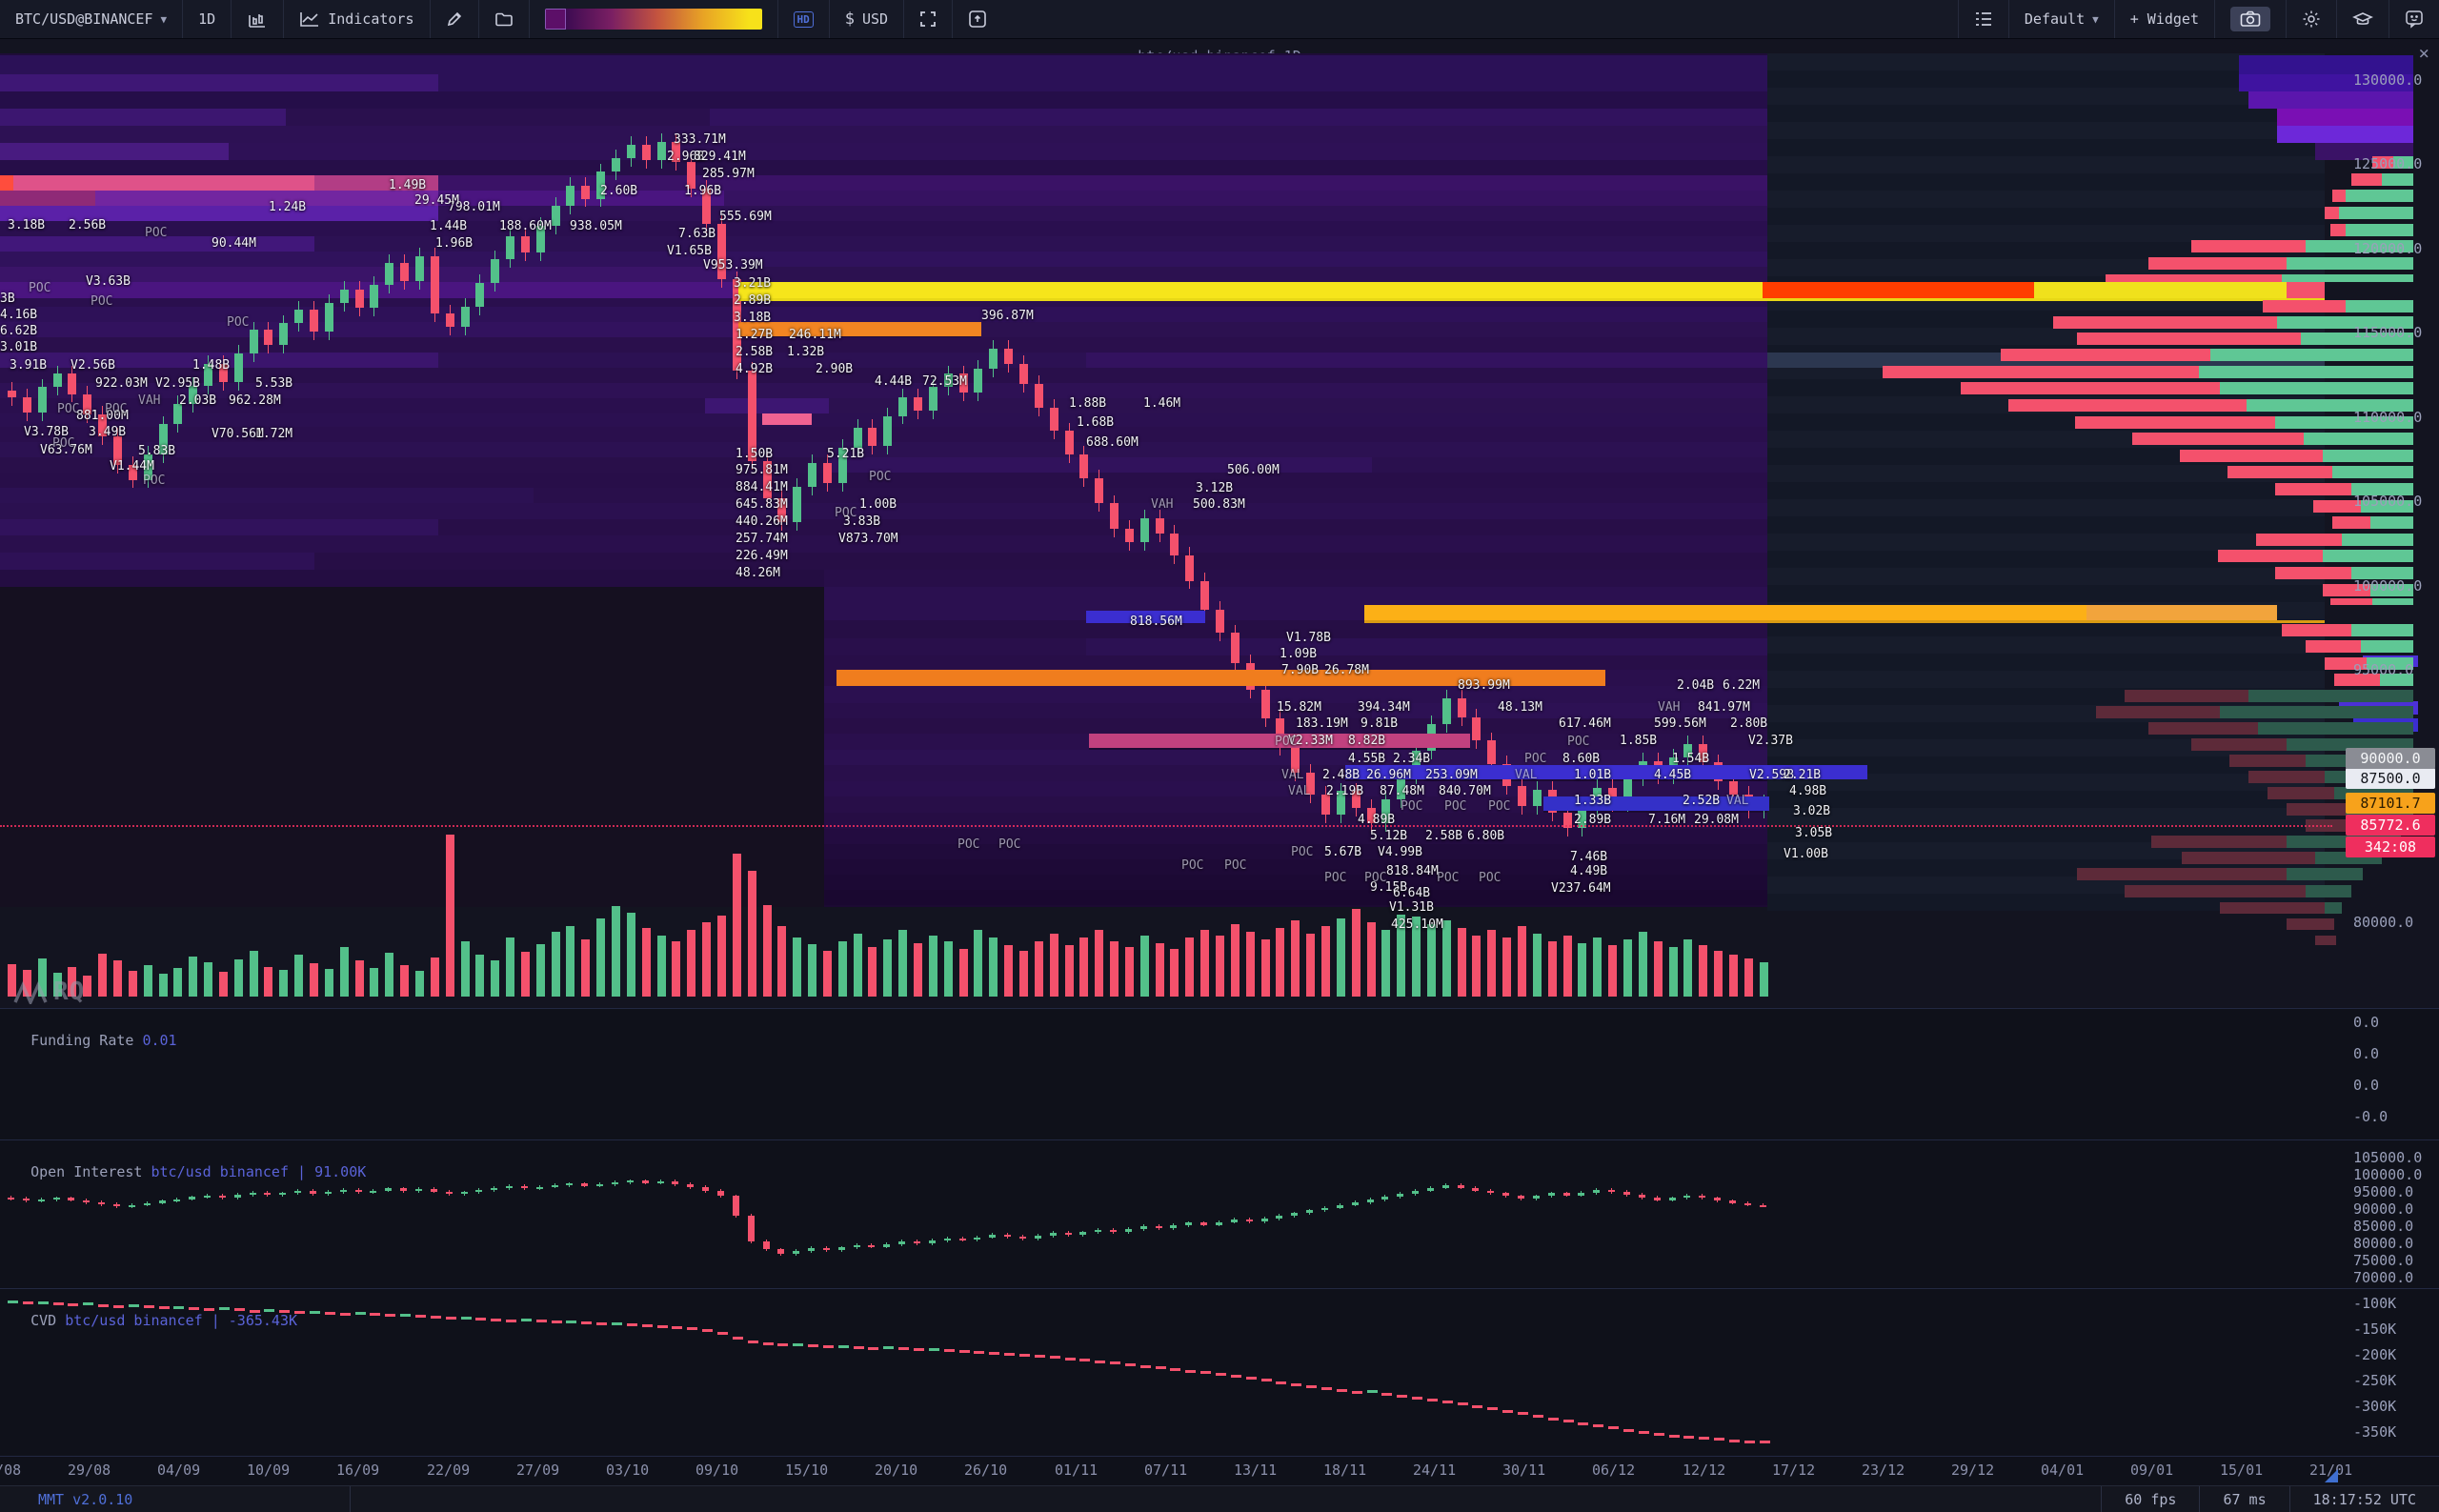 Image resolution: width=2439 pixels, height=1512 pixels. I want to click on price-axis-label: 130000.0, so click(2388, 80).